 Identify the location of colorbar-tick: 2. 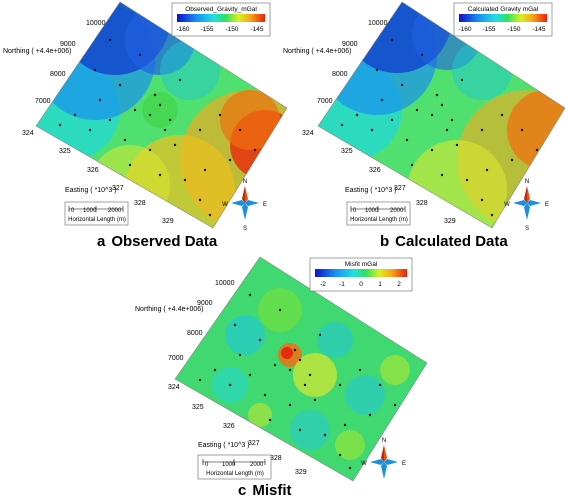
(399, 284).